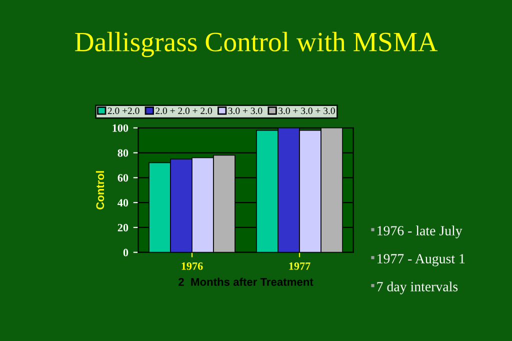 This screenshot has height=341, width=512. Describe the element at coordinates (123, 228) in the screenshot. I see `y-tick-label: 20` at that location.